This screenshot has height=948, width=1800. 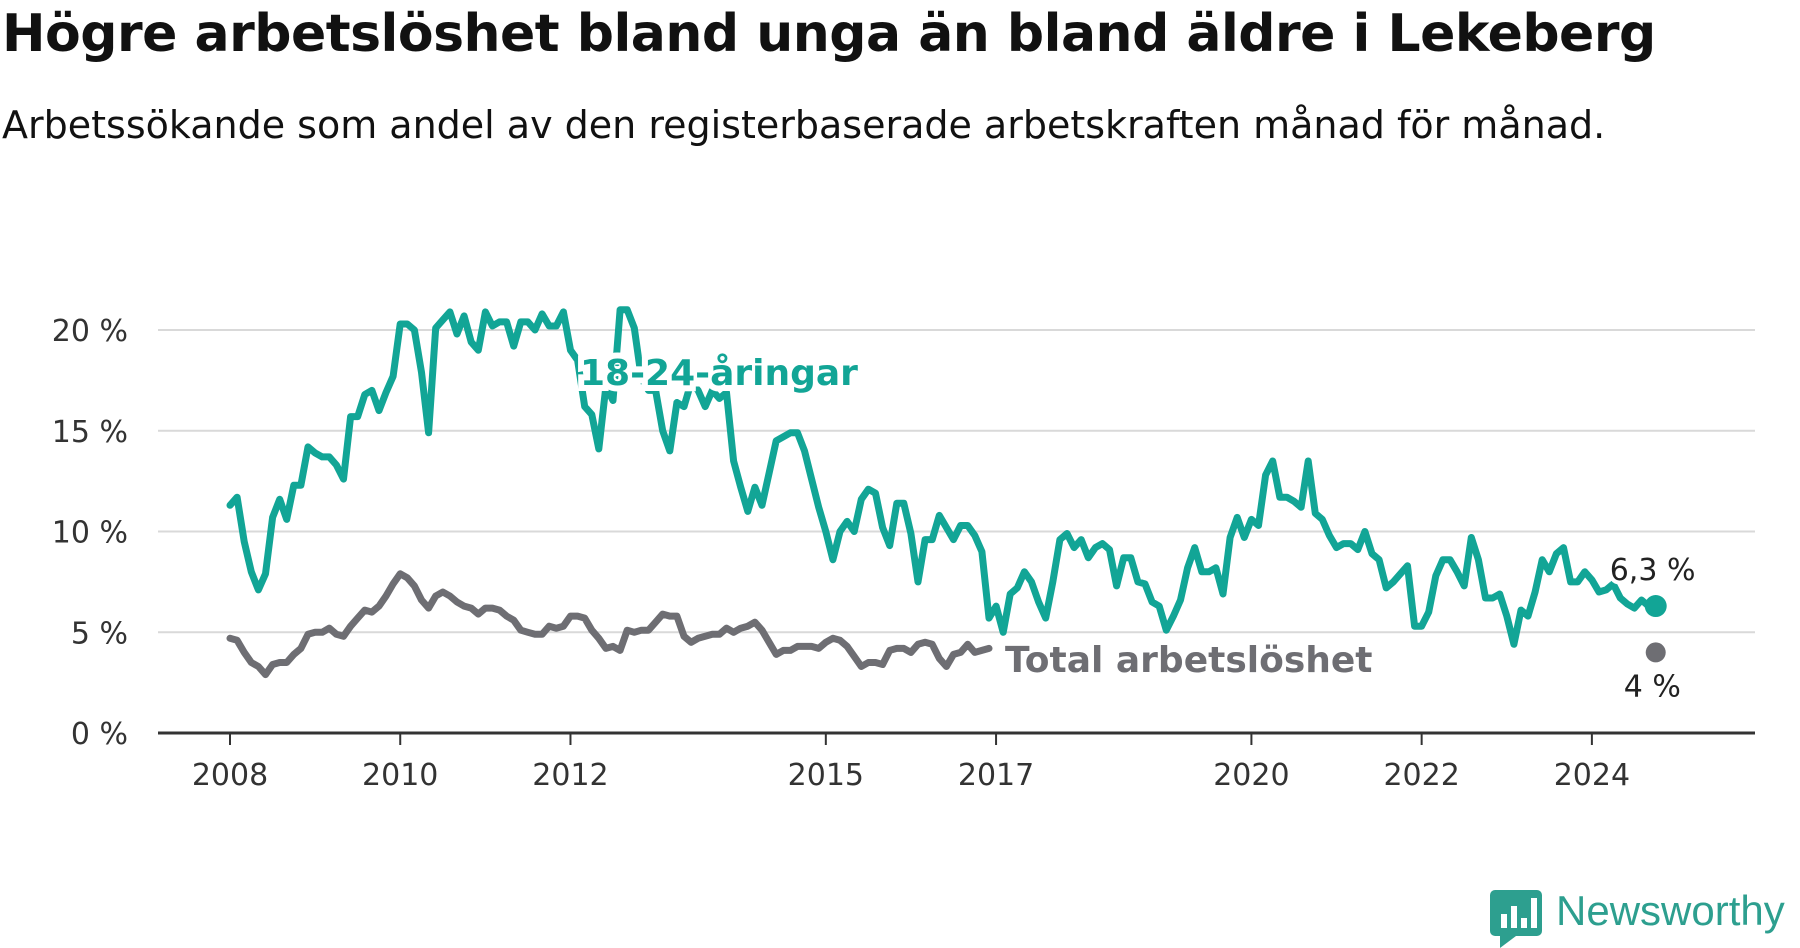 I want to click on y-axis-ticks: 0 % 5 % 10 % 15 % 20 %, so click(x=90, y=533).